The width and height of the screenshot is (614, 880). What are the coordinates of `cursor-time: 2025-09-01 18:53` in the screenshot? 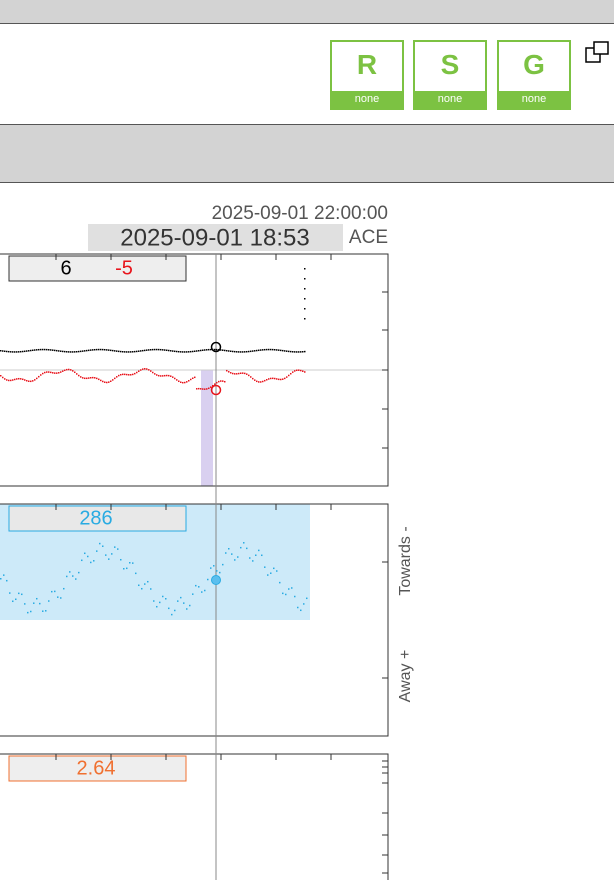 It's located at (215, 237).